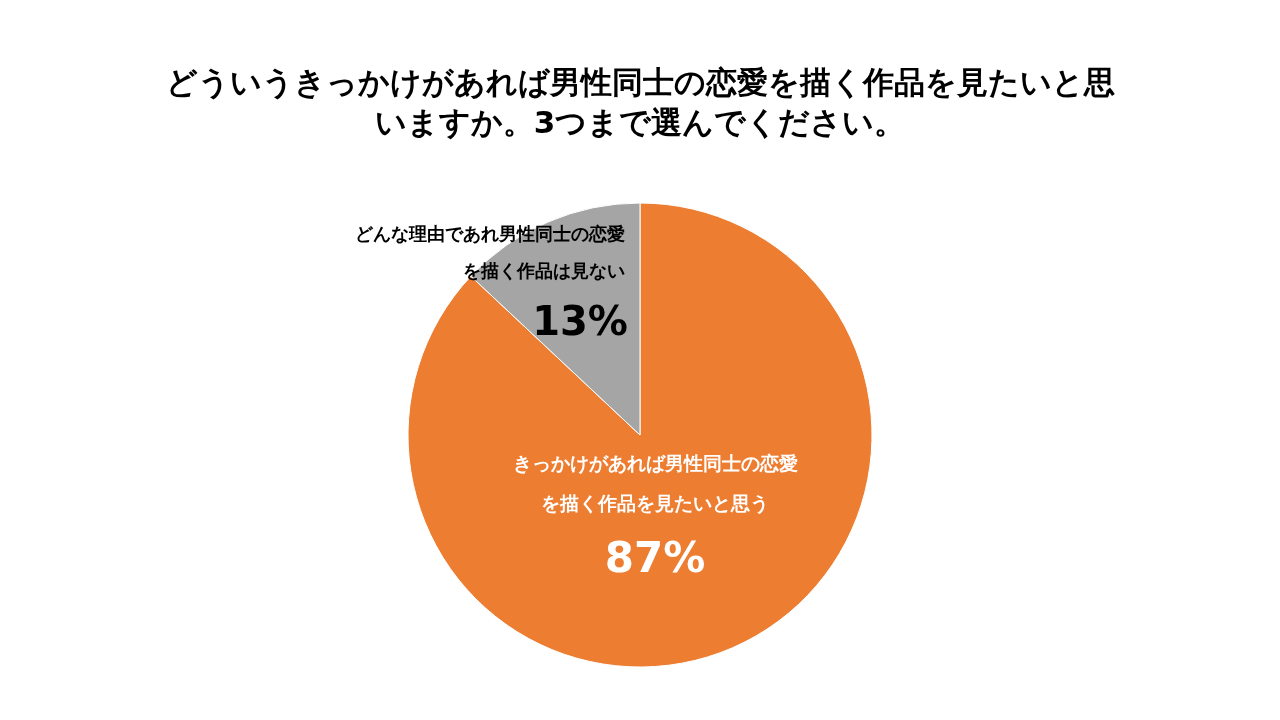 Image resolution: width=1280 pixels, height=720 pixels. I want to click on chart-title: どういうきっかけがあれば男性同士の恋愛を描く作品を見たいと思いますか。3つまで選んでください。, so click(640, 102).